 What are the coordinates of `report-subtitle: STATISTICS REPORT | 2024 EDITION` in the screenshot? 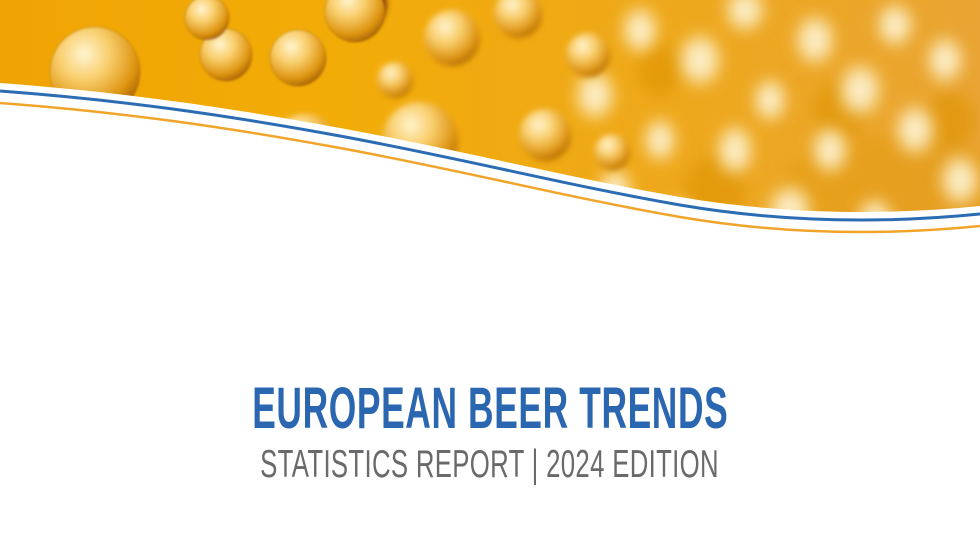 It's located at (490, 464).